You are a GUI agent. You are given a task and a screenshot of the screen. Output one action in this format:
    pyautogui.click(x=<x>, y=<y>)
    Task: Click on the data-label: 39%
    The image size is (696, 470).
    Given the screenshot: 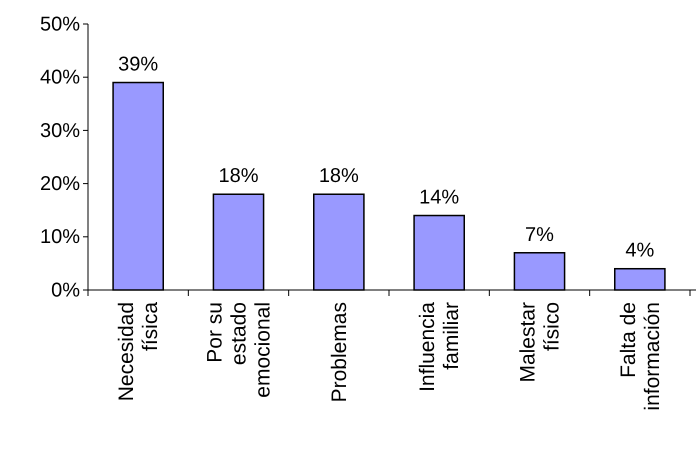 What is the action you would take?
    pyautogui.click(x=138, y=65)
    